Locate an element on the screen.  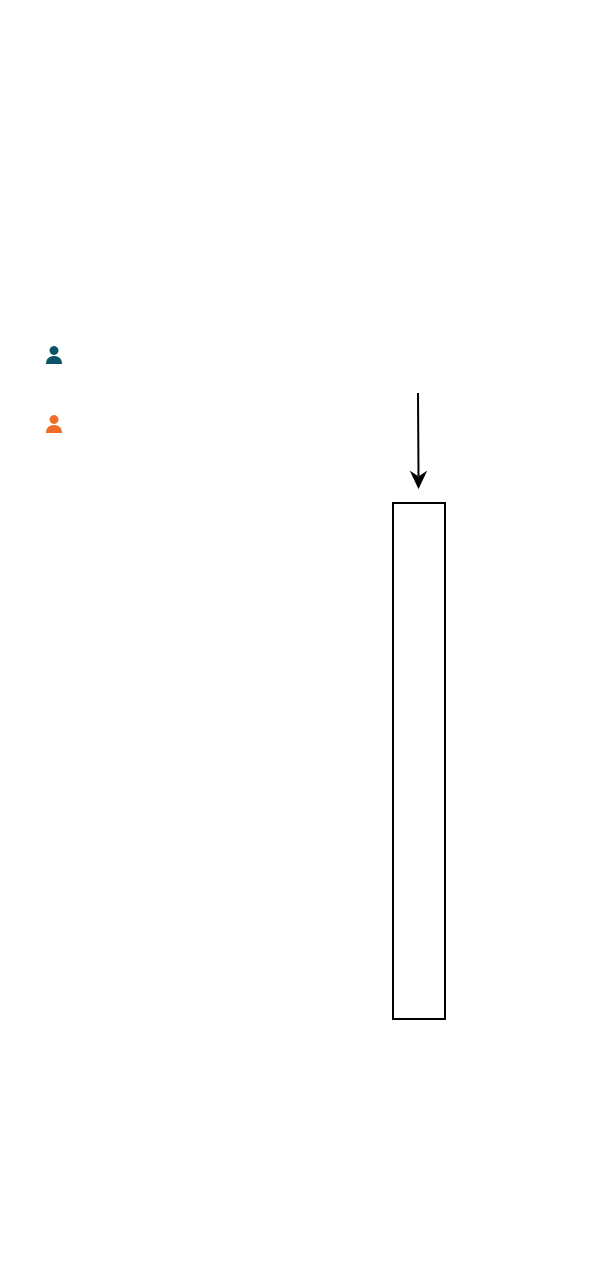
down-arrow-shaft is located at coordinates (418, 434).